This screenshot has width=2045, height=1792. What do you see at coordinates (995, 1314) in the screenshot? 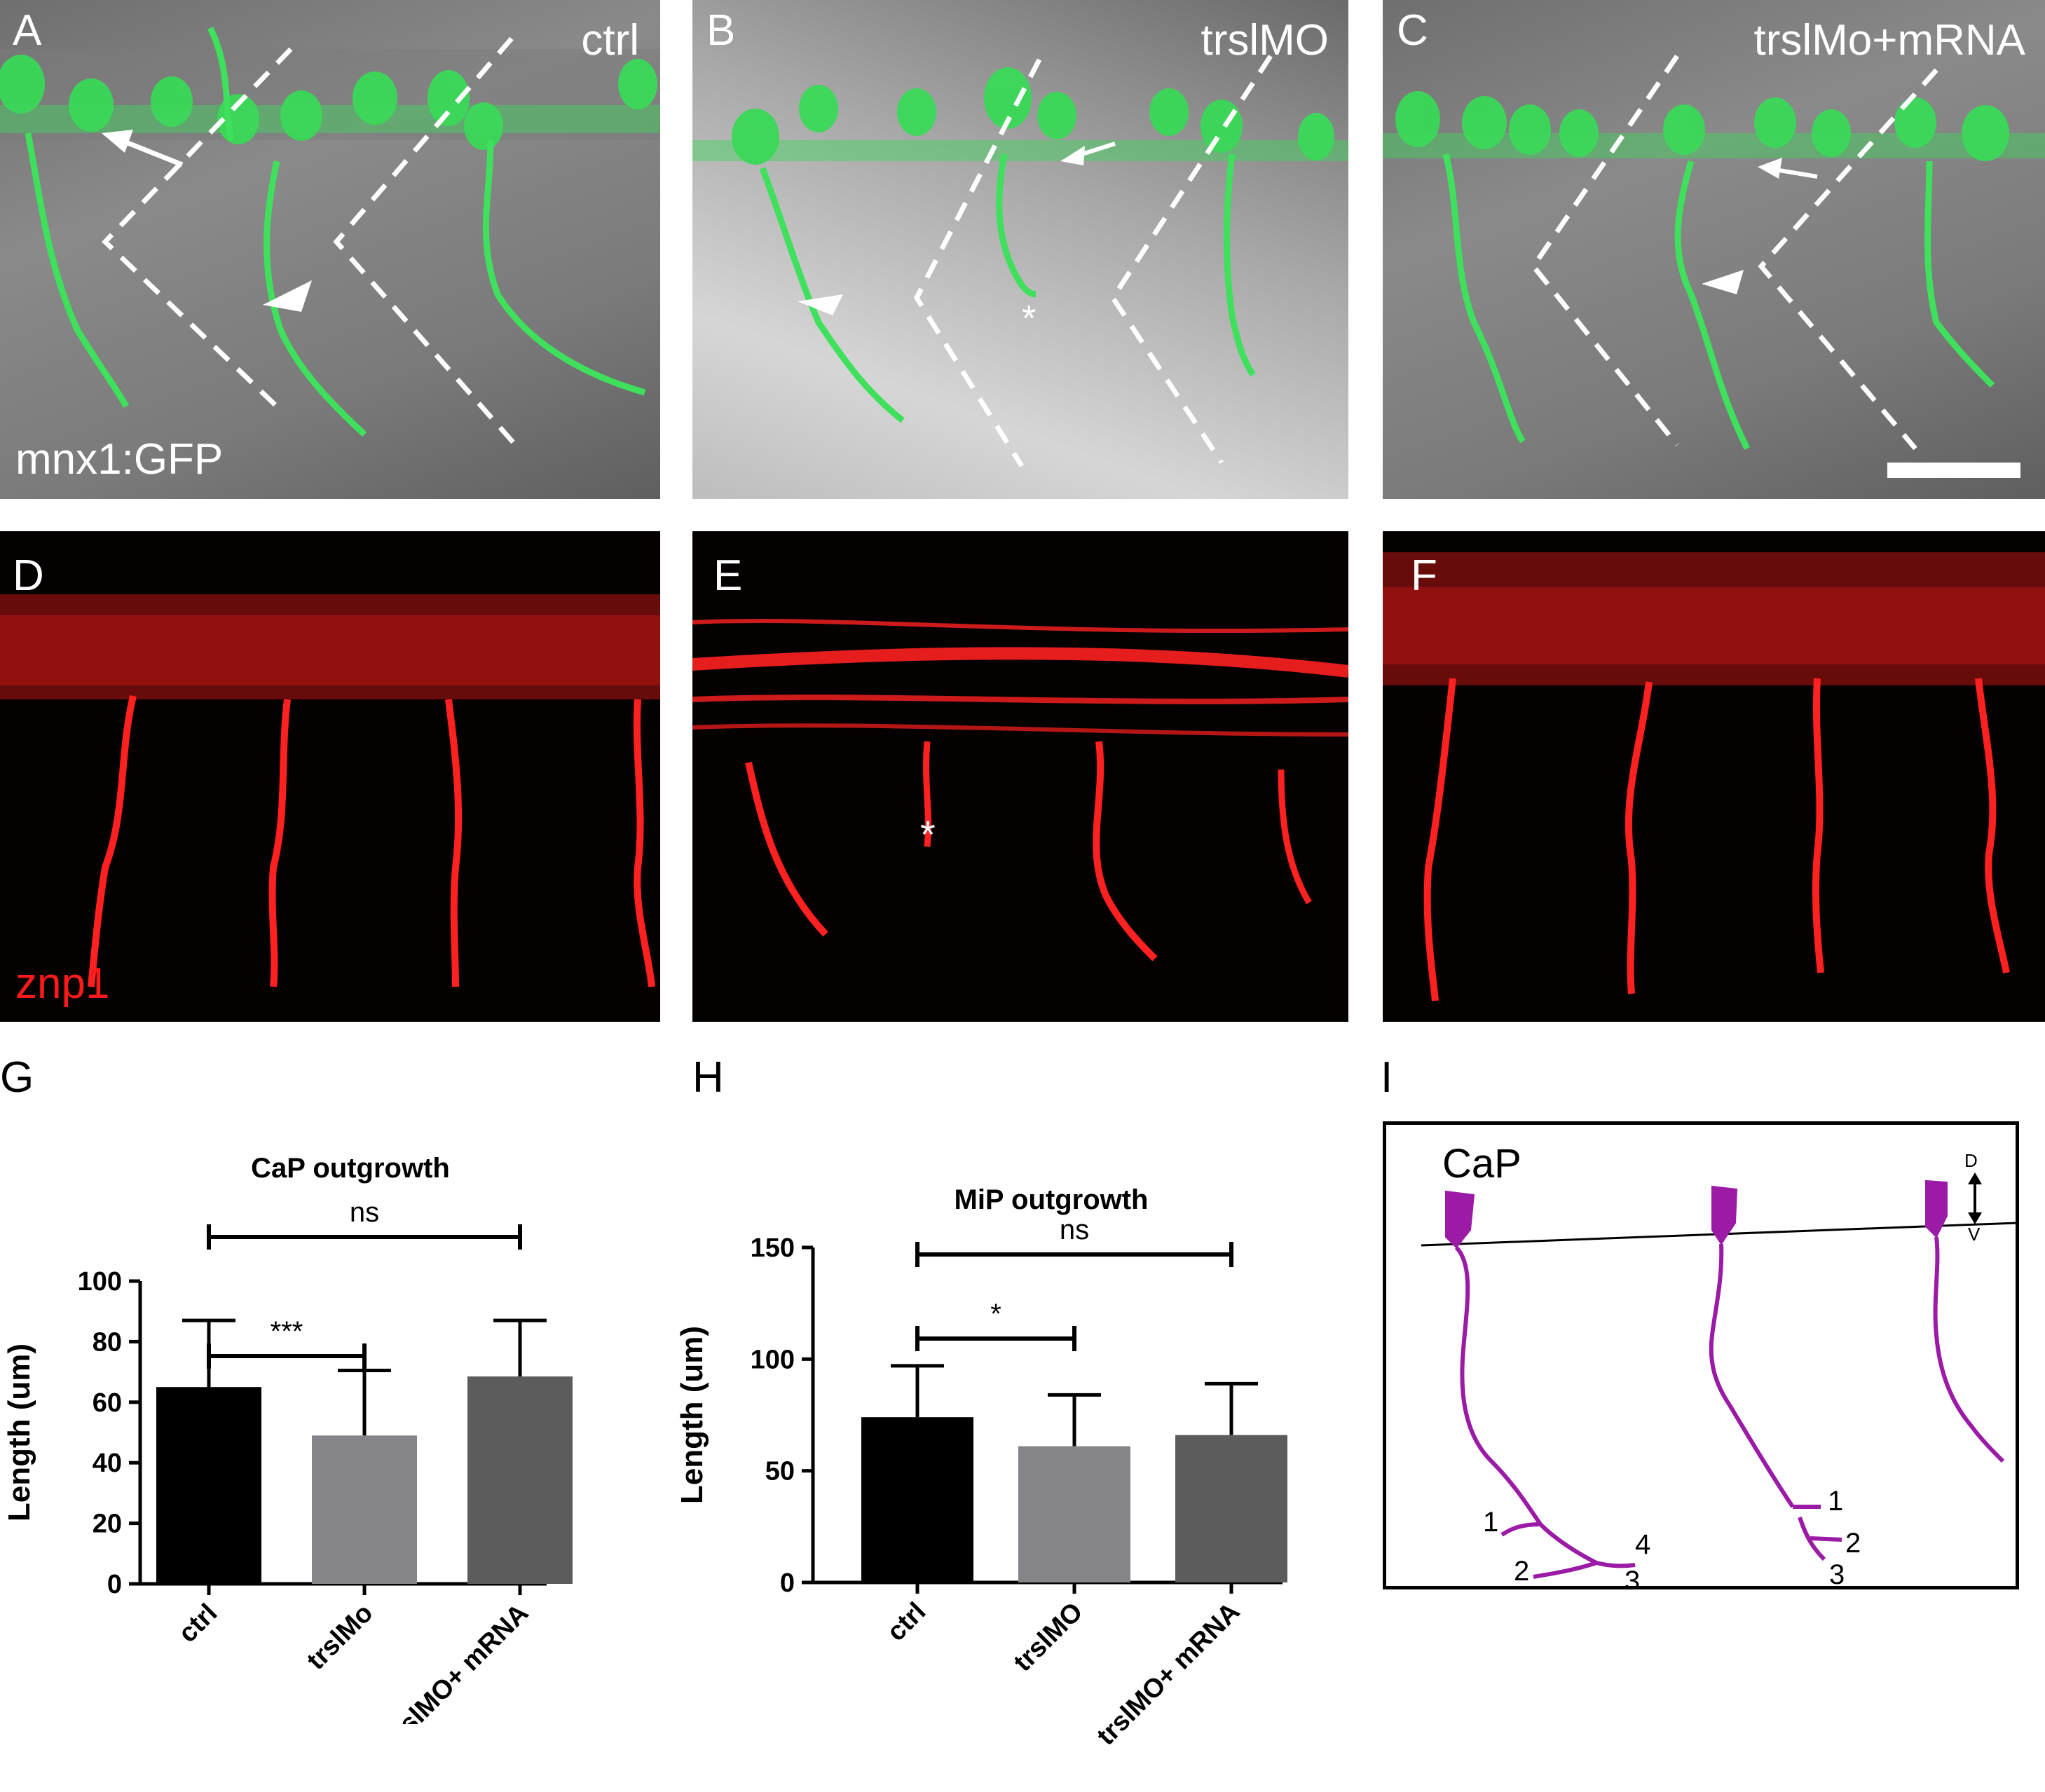
I see `charth-sig-label: *` at bounding box center [995, 1314].